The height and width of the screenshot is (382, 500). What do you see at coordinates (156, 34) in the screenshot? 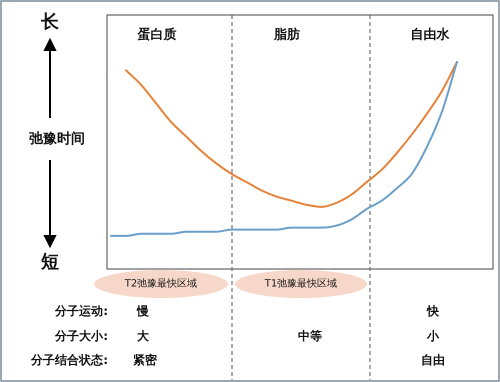
I see `text: 蛋白质` at bounding box center [156, 34].